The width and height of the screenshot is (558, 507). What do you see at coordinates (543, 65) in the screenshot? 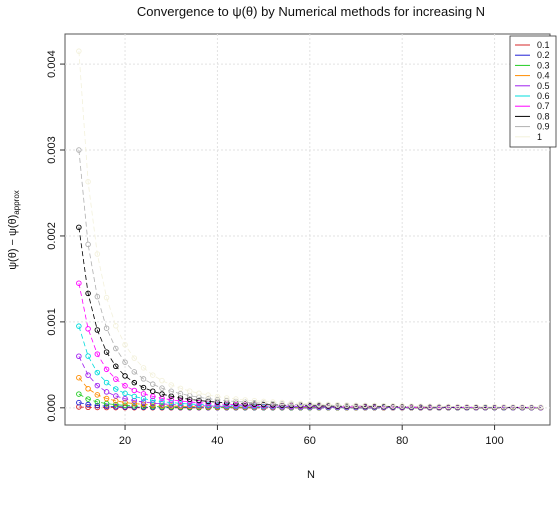
I see `legend-label: 0.3` at bounding box center [543, 65].